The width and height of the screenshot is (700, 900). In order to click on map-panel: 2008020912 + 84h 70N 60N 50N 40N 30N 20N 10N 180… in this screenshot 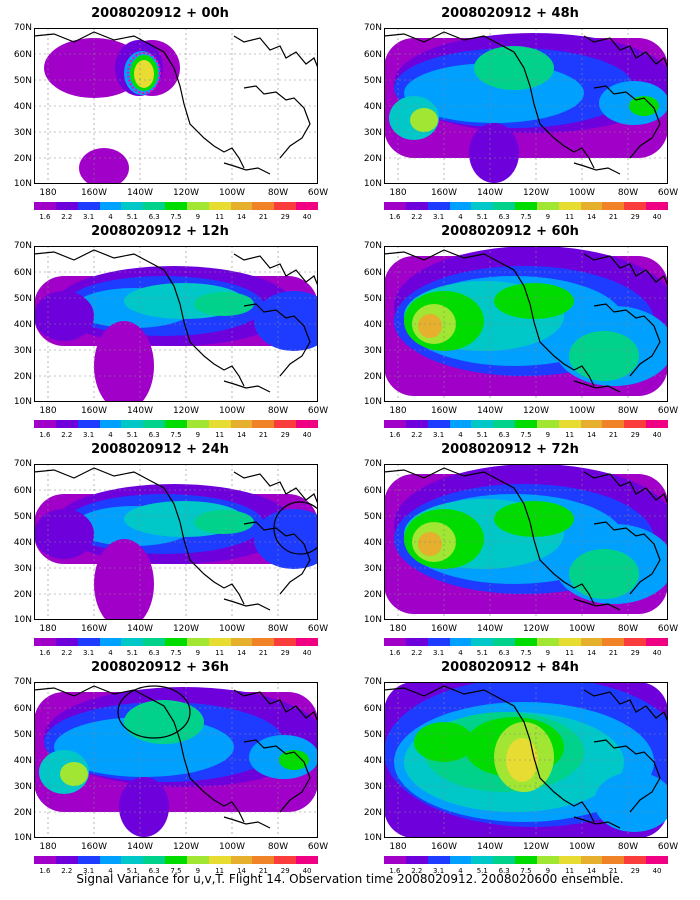, I will do `click(520, 769)`.